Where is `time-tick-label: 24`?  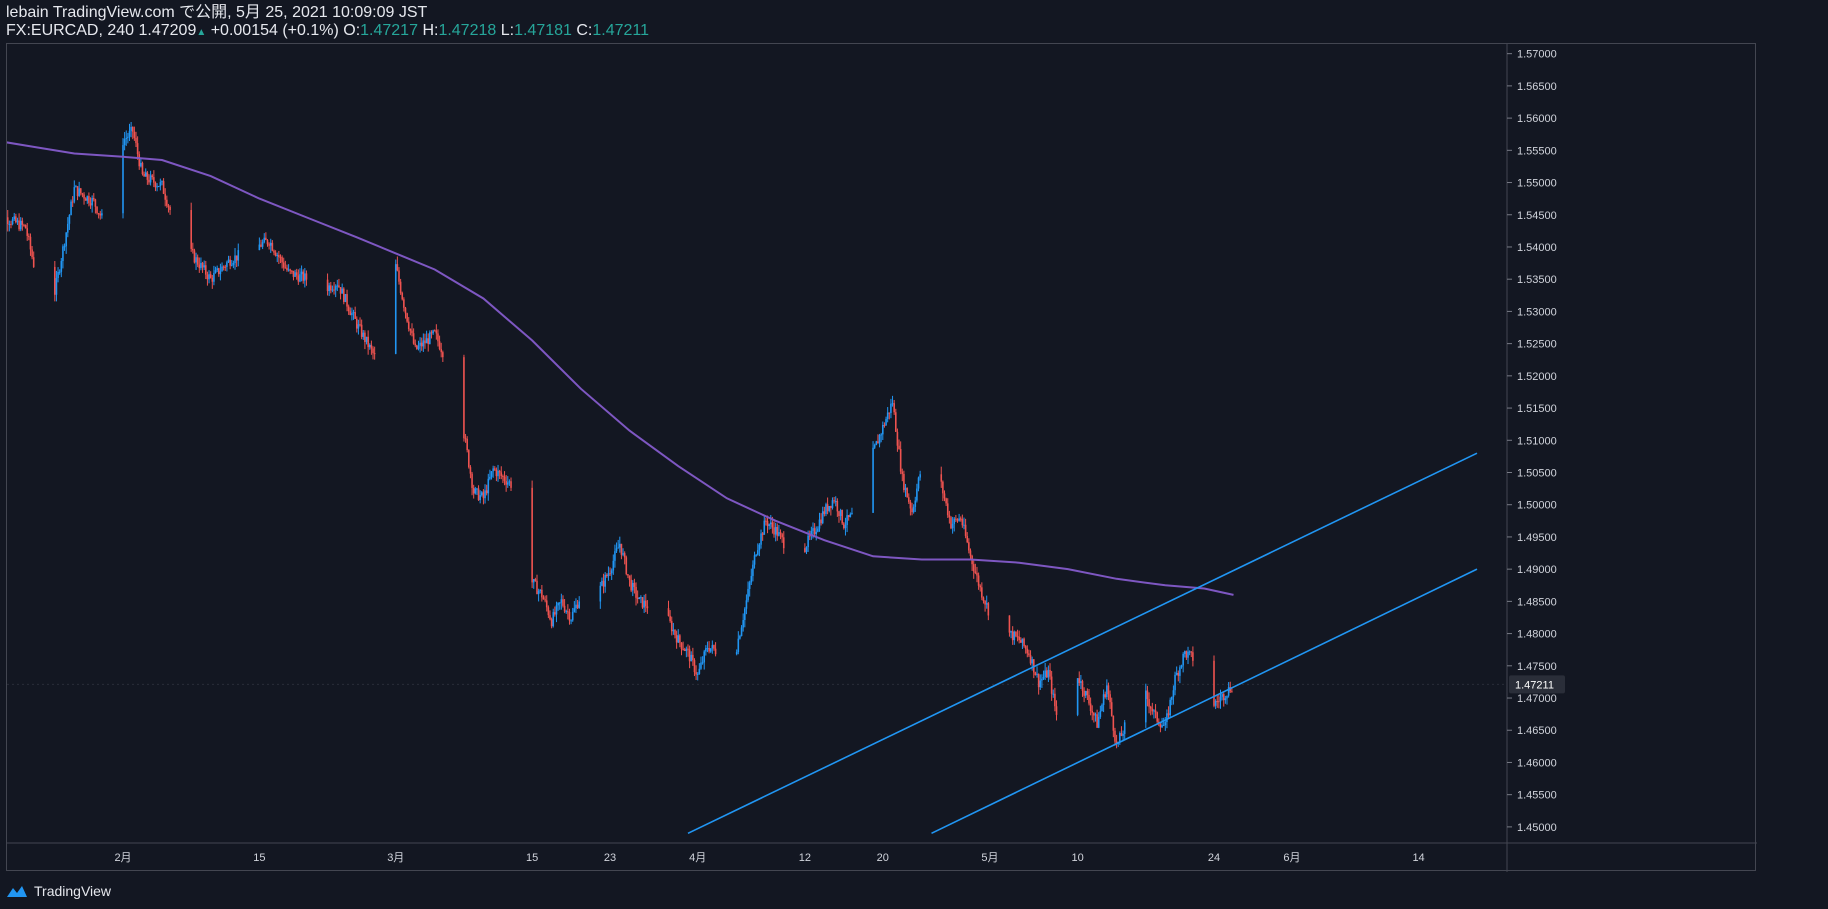
time-tick-label: 24 is located at coordinates (1214, 858).